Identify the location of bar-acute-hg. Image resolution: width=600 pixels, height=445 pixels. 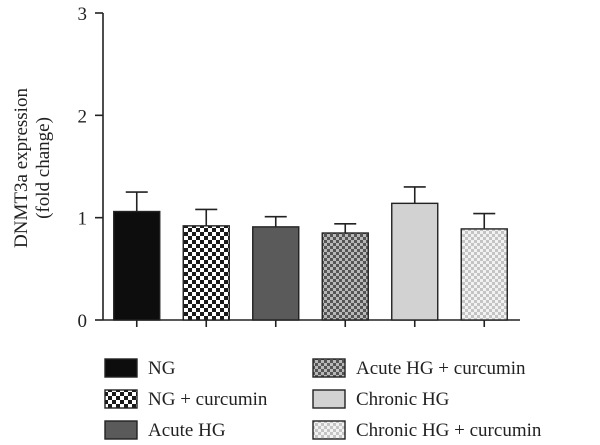
(276, 273).